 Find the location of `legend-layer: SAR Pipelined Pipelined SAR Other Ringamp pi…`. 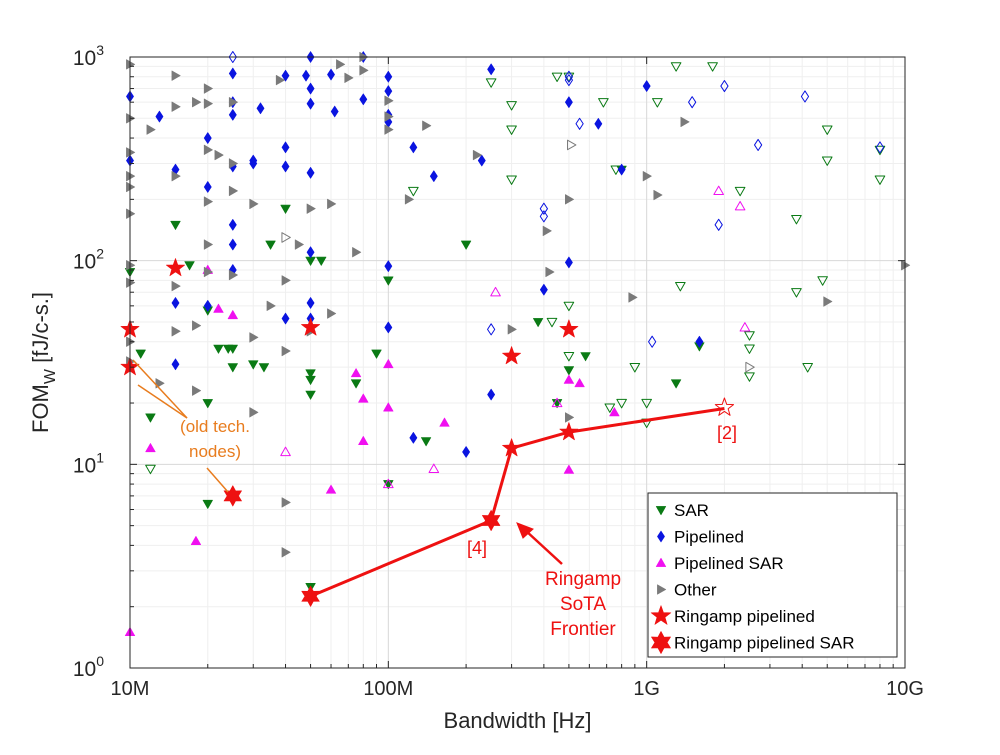

legend-layer: SAR Pipelined Pipelined SAR Other Ringamp pi… is located at coordinates (772, 575).